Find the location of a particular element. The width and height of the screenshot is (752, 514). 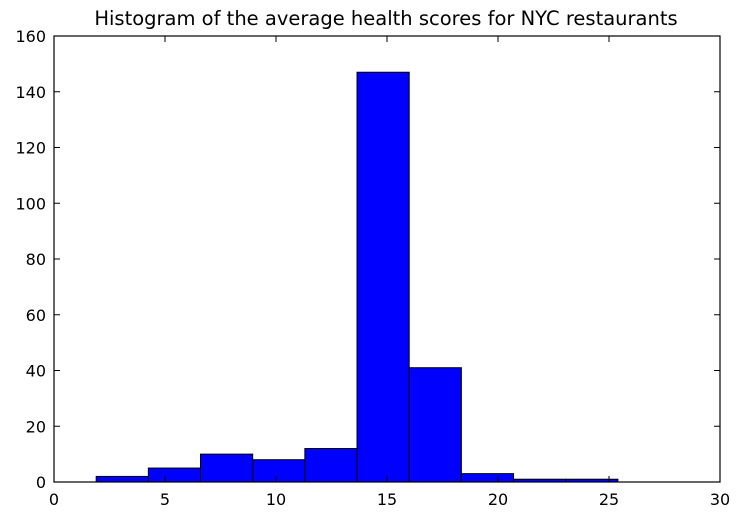

x-tick-label: 25 is located at coordinates (609, 499).